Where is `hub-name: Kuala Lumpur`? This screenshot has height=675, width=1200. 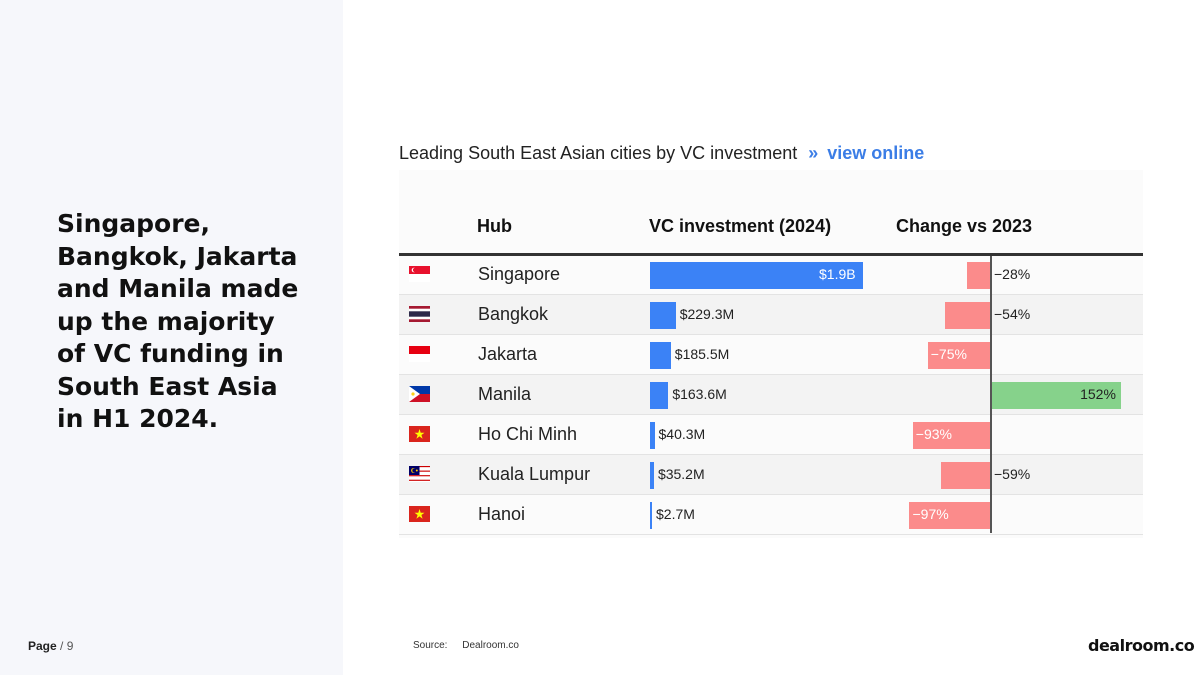 hub-name: Kuala Lumpur is located at coordinates (534, 474).